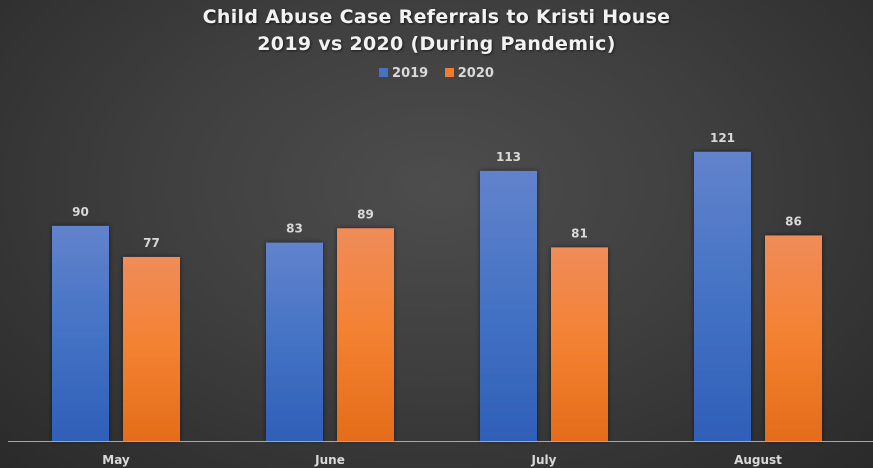 The height and width of the screenshot is (468, 873). Describe the element at coordinates (722, 296) in the screenshot. I see `bar-2019-august` at that location.